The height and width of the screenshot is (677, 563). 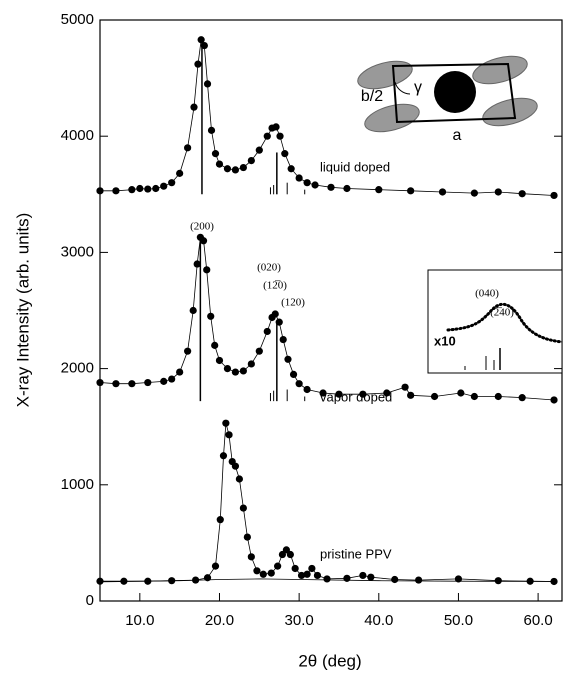 What do you see at coordinates (293, 303) in the screenshot?
I see `annotation: (120)` at bounding box center [293, 303].